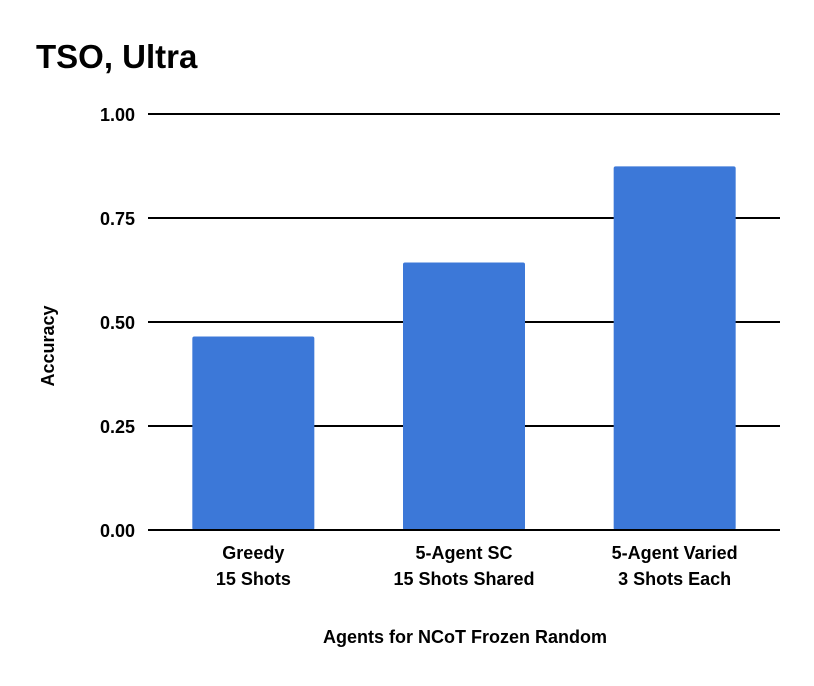 This screenshot has width=814, height=686. I want to click on y-tick-label: 0.25, so click(117, 427).